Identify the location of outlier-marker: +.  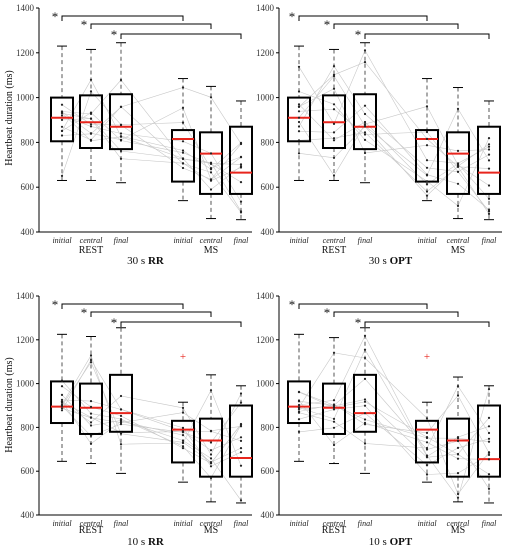
(183, 357).